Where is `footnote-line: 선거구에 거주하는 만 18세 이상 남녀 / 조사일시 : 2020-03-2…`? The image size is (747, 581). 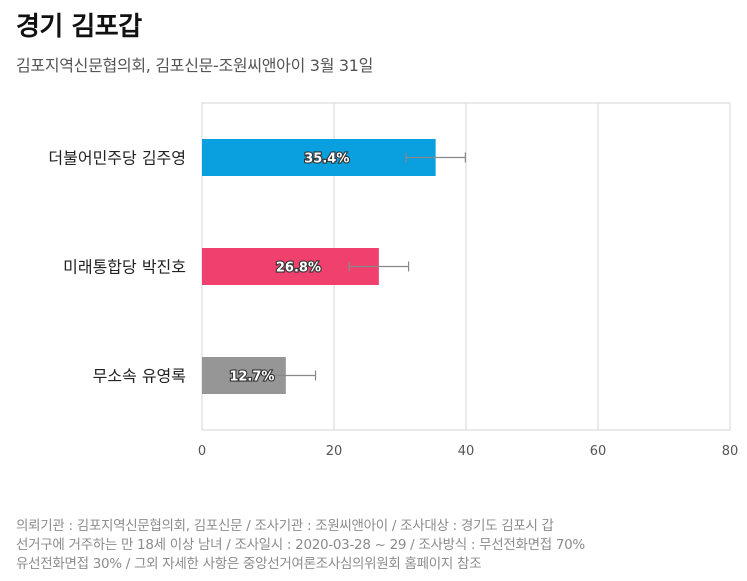 footnote-line: 선거구에 거주하는 만 18세 이상 남녀 / 조사일시 : 2020-03-2… is located at coordinates (300, 545).